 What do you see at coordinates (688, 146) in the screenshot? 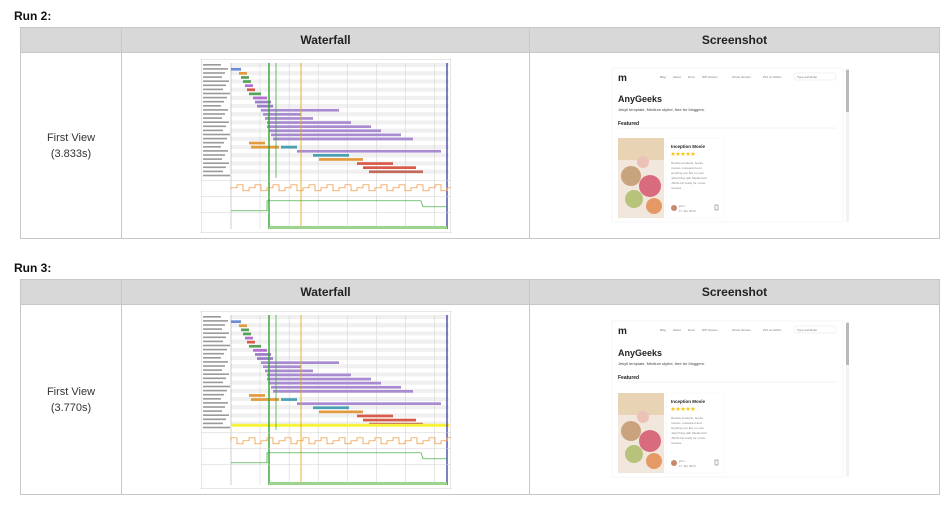
I see `card-title: Inception Movie` at bounding box center [688, 146].